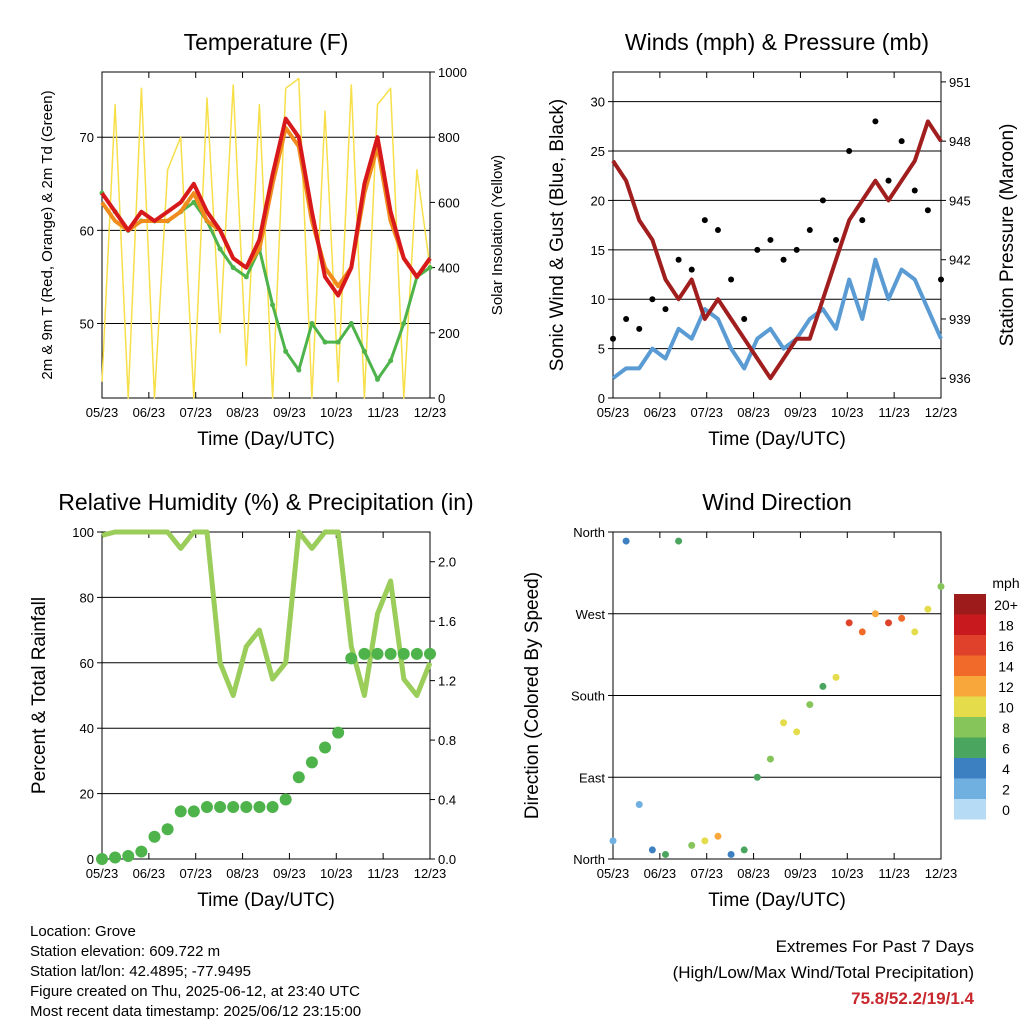  What do you see at coordinates (383, 412) in the screenshot?
I see `temperature-x-tick-label: 11/23` at bounding box center [383, 412].